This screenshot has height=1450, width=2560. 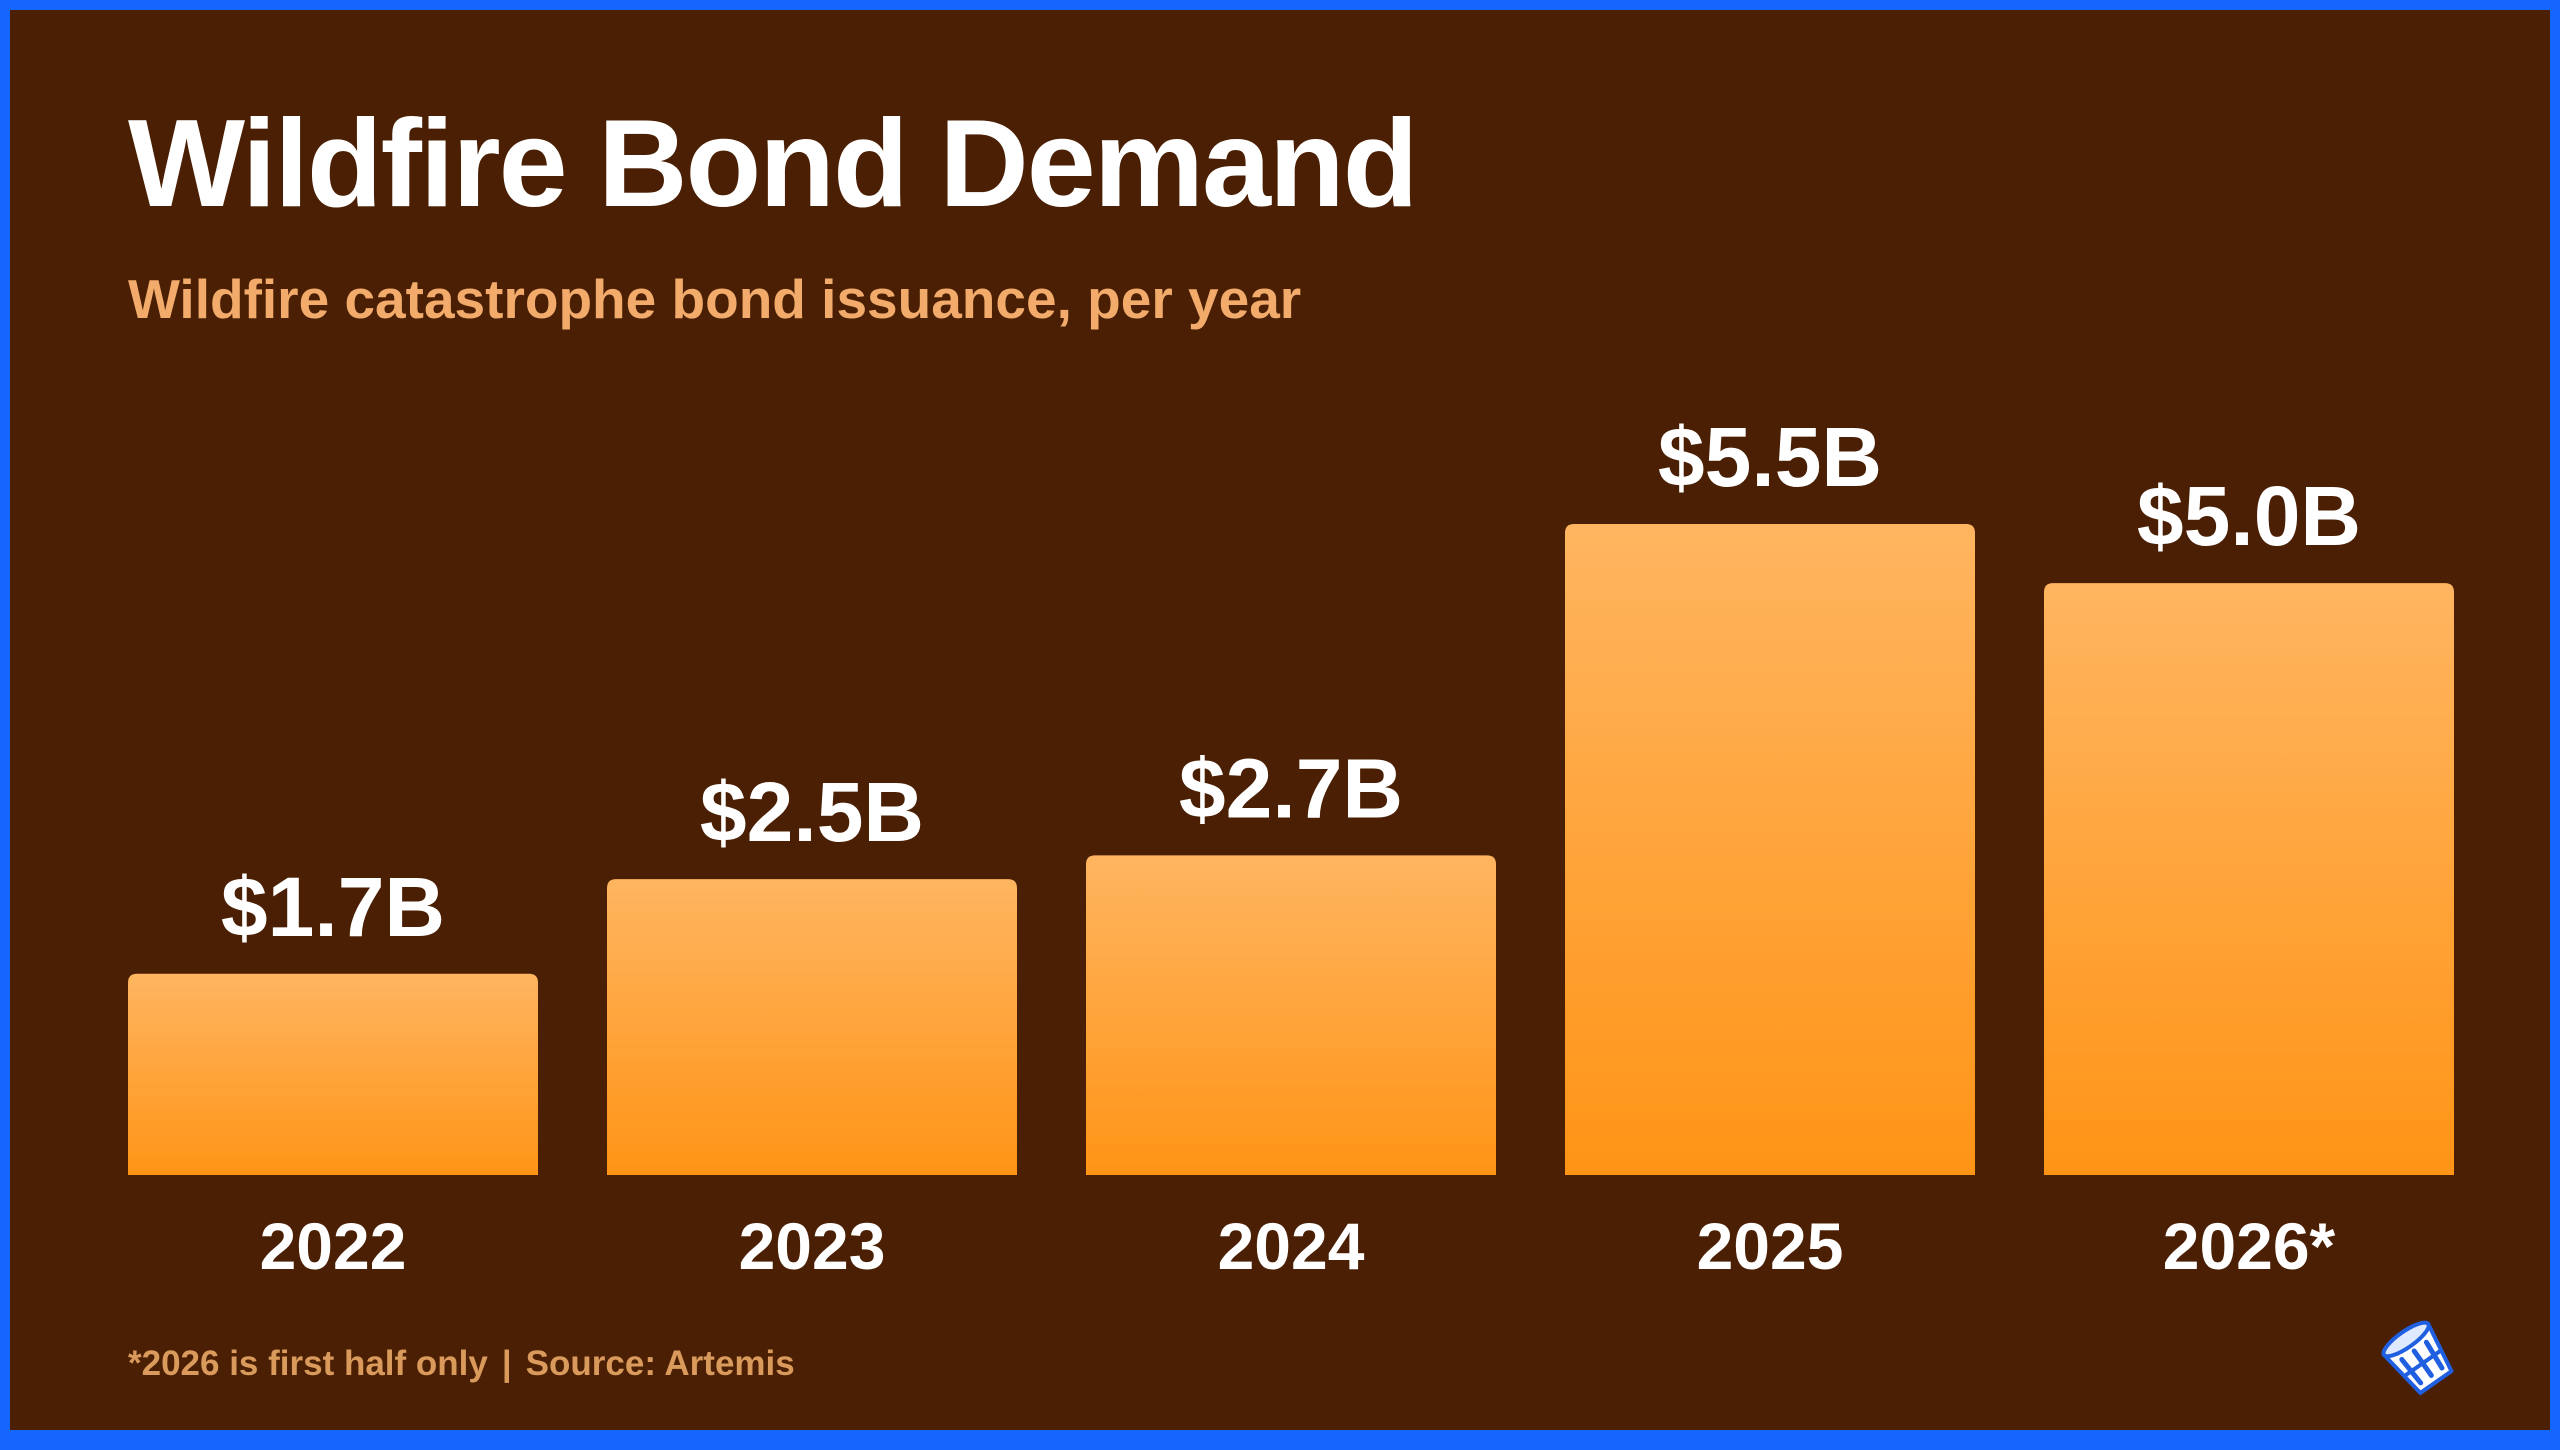 What do you see at coordinates (1770, 457) in the screenshot?
I see `value-label: $5.5B` at bounding box center [1770, 457].